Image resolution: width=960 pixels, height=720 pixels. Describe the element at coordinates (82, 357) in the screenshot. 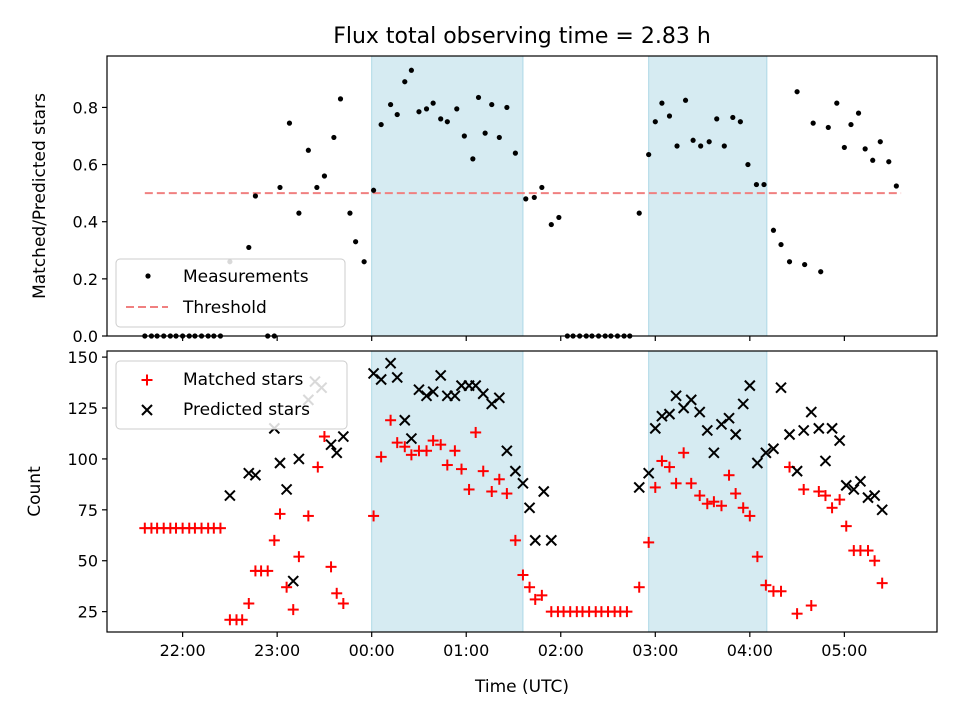

I see `bottom-ytick-label: 150` at that location.